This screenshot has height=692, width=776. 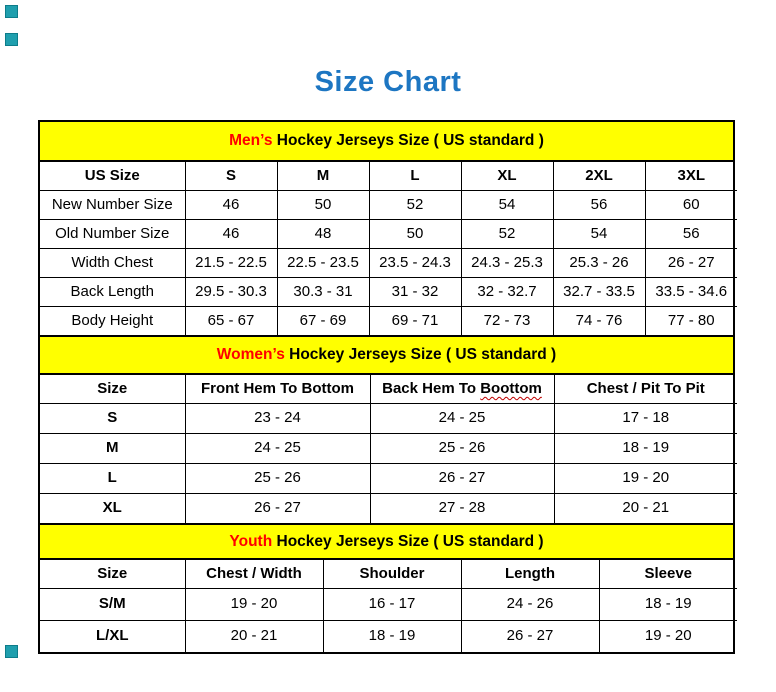 I want to click on row-label: Body Height, so click(x=113, y=320).